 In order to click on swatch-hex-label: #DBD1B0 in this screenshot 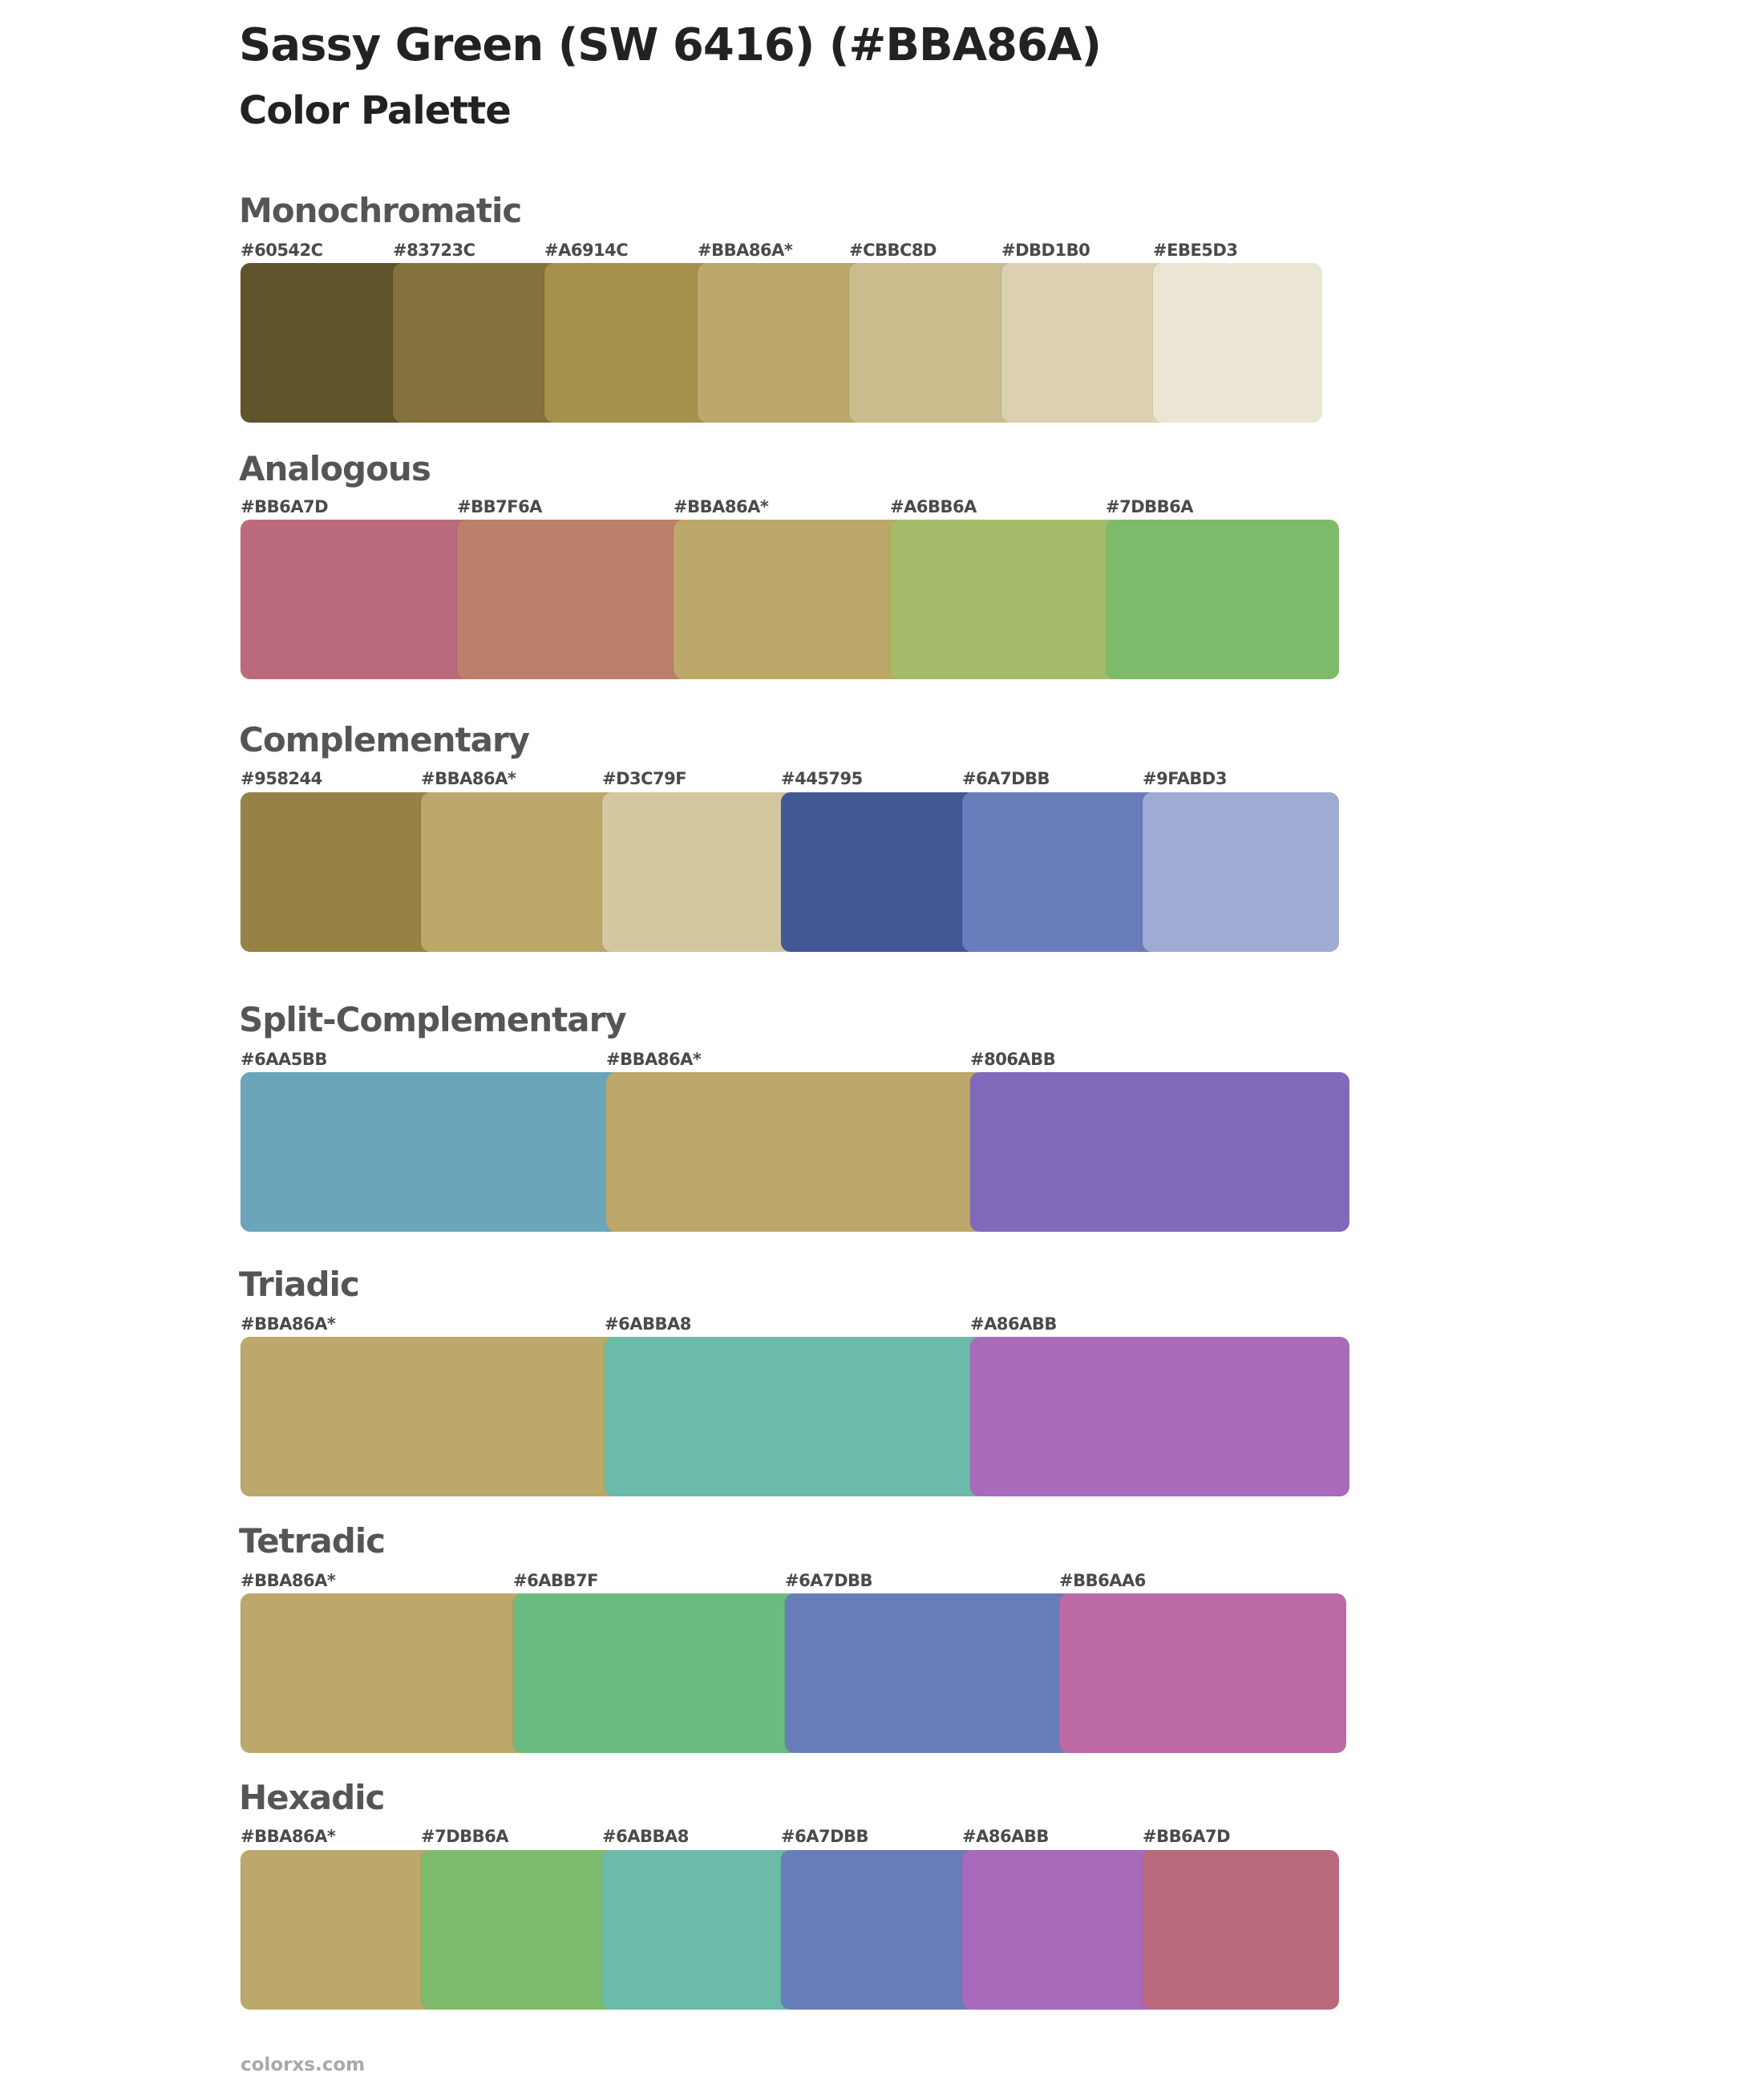, I will do `click(1045, 250)`.